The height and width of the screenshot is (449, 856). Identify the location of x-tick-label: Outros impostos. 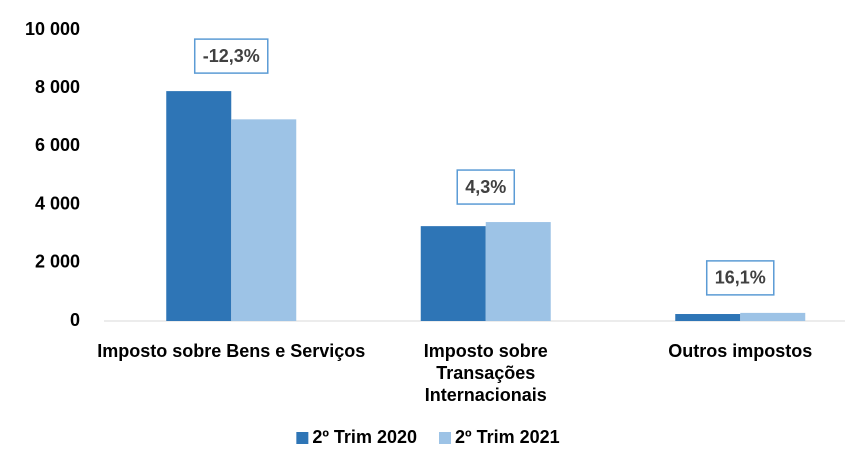
(740, 351).